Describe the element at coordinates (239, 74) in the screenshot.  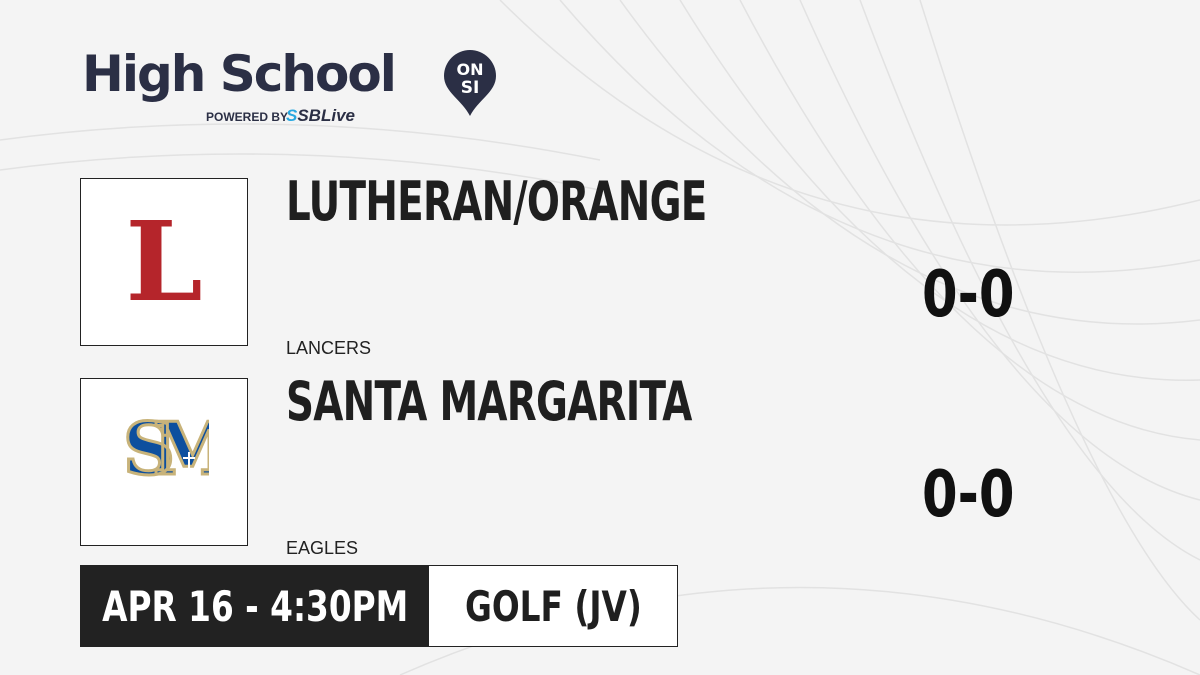
I see `brand-title: High School` at that location.